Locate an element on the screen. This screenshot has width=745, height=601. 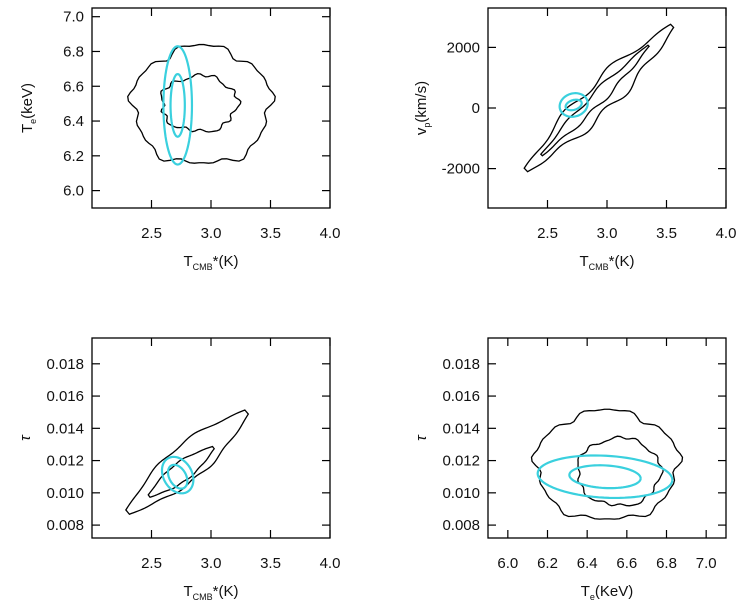
y-tick-label: 6.2 is located at coordinates (73, 156).